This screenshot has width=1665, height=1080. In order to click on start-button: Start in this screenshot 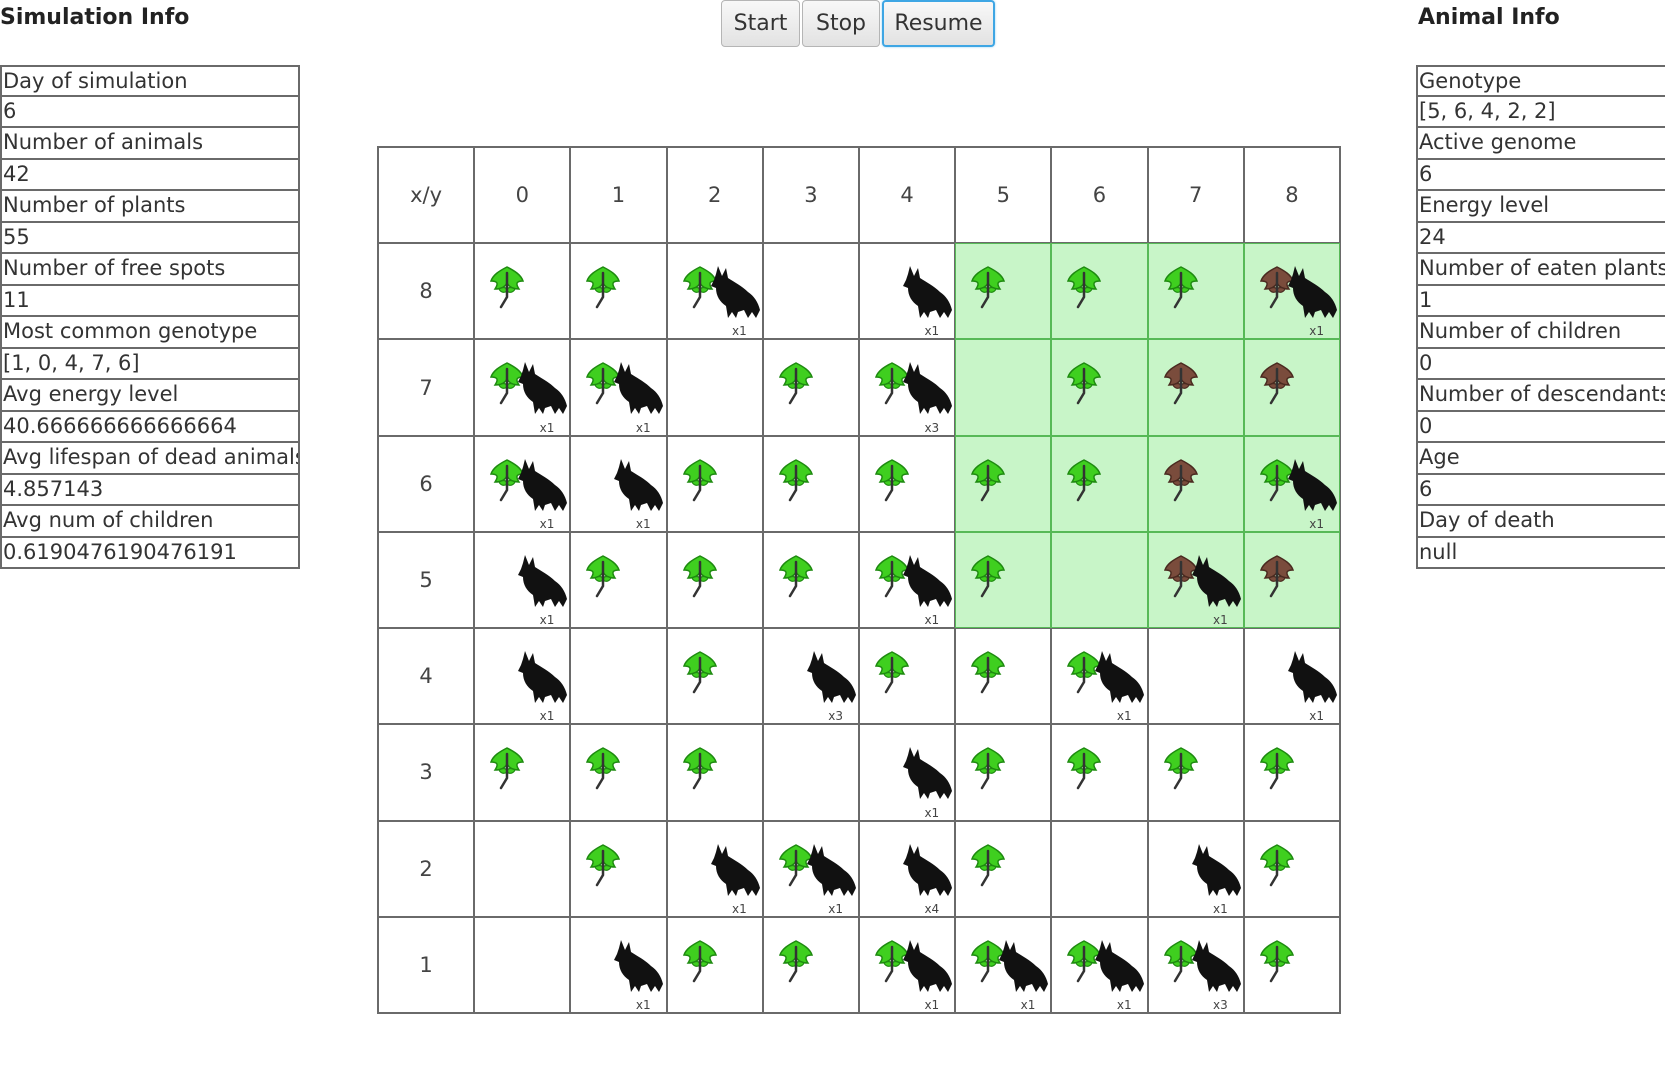, I will do `click(760, 23)`.